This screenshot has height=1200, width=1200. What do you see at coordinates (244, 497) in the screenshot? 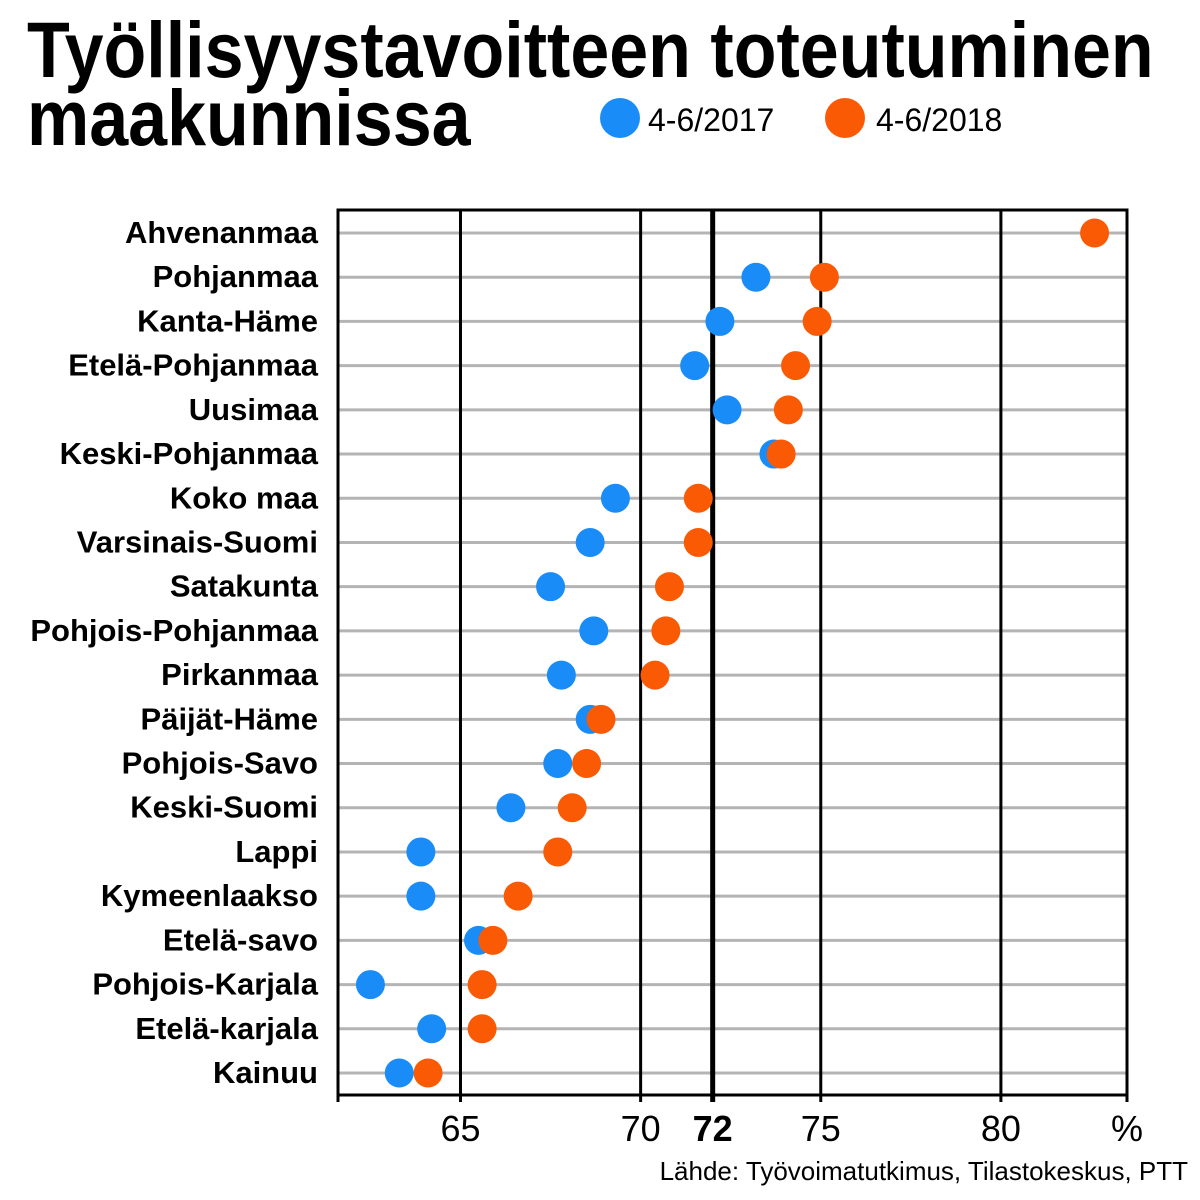
I see `category-label-koko-maa: Koko maa` at bounding box center [244, 497].